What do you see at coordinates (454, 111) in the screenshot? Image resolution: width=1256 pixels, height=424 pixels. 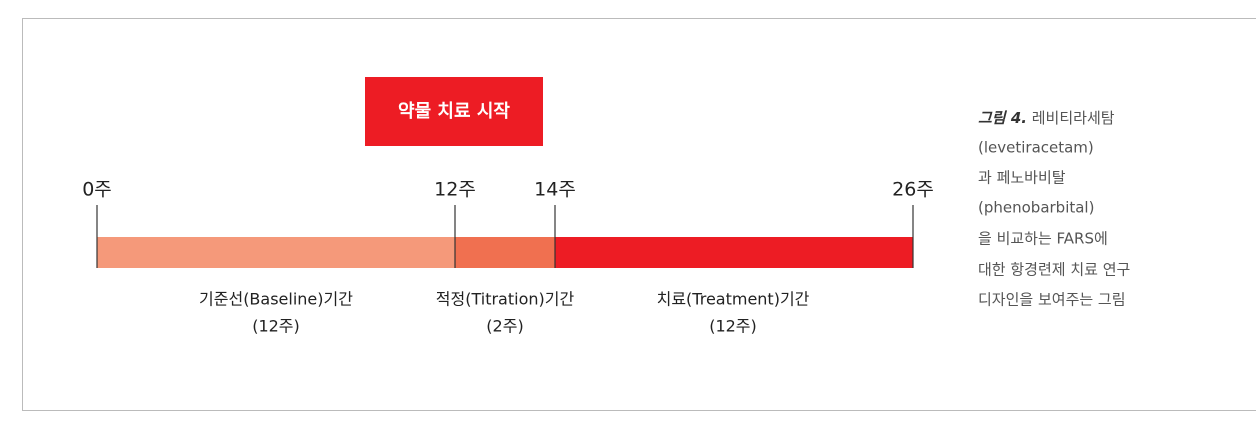 I see `start-label: 약물 치료 시작` at bounding box center [454, 111].